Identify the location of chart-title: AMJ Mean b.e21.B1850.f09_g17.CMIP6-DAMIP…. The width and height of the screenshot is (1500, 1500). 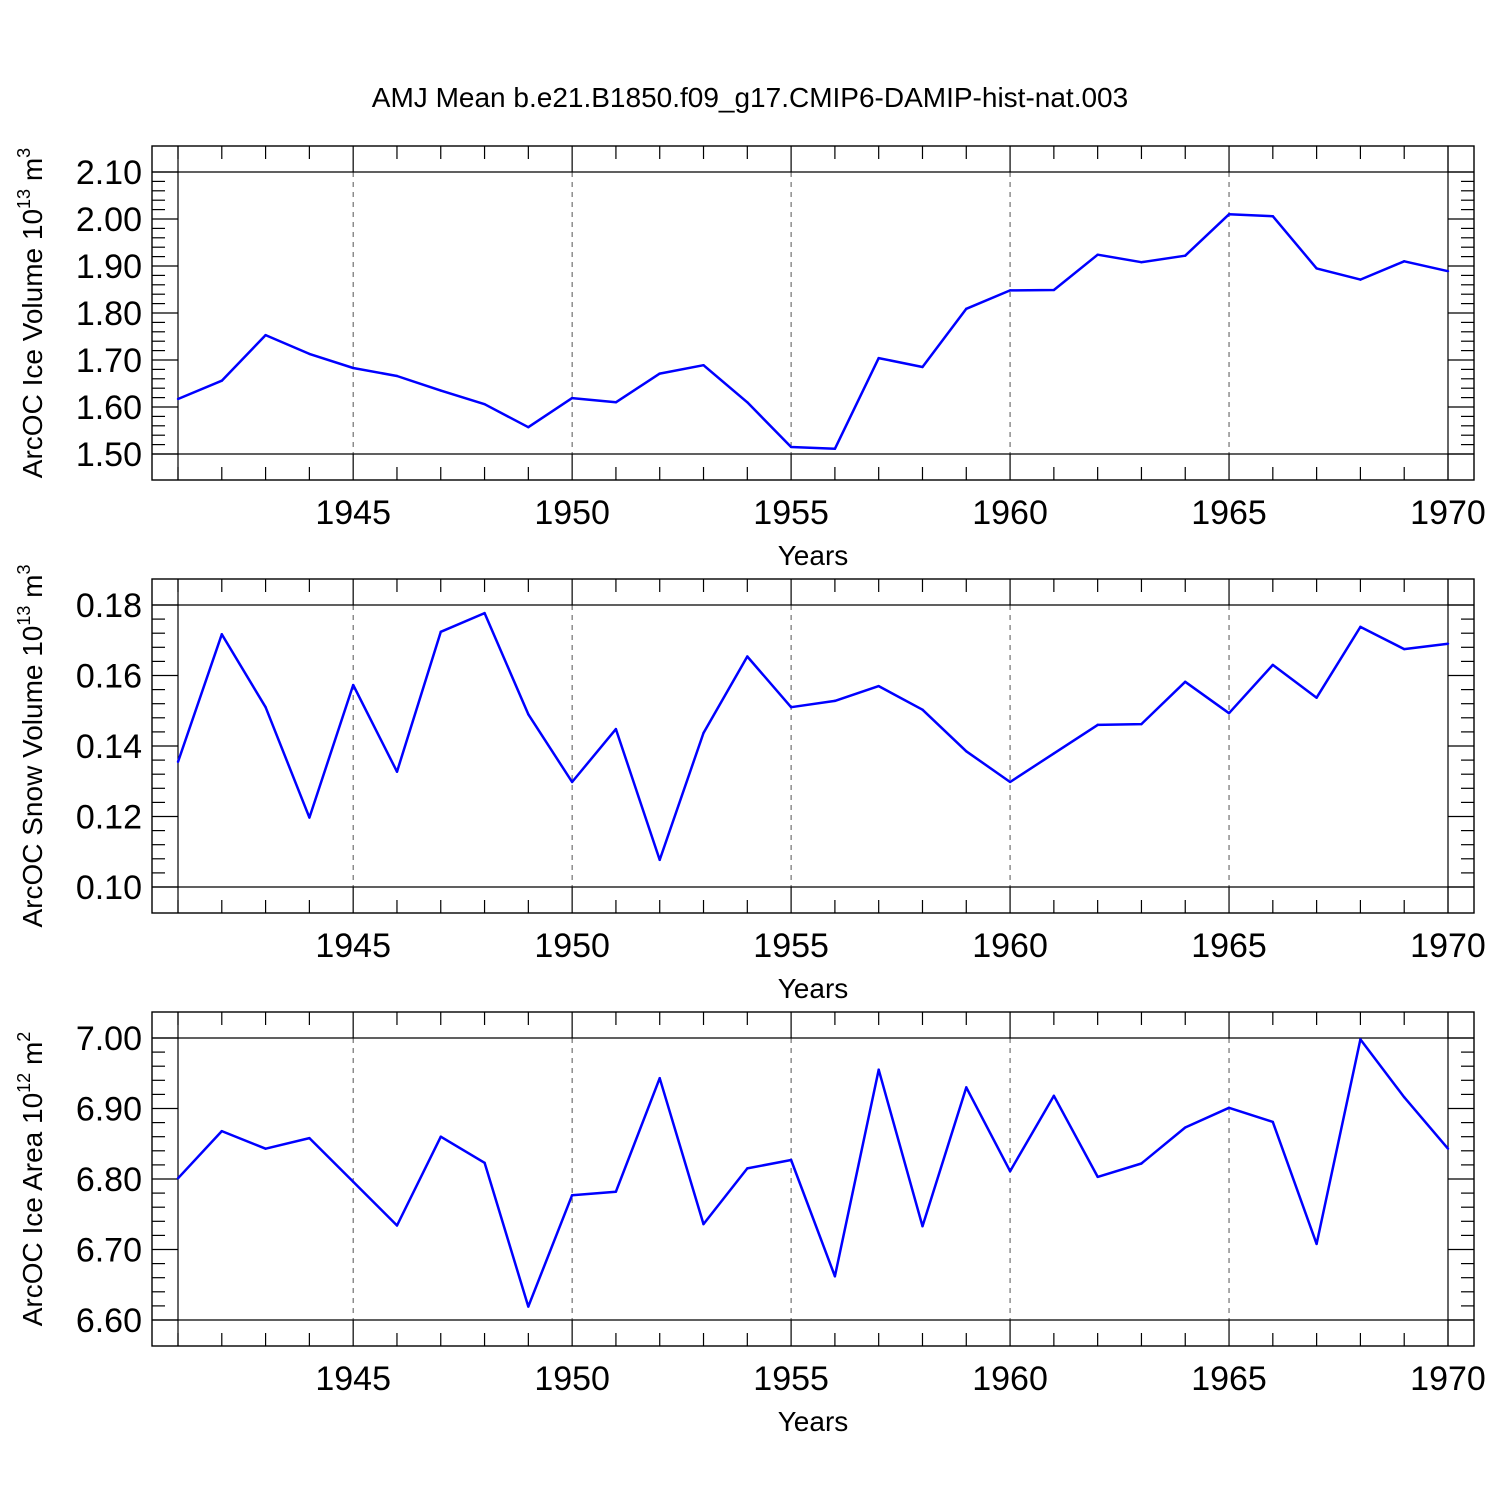
(750, 97).